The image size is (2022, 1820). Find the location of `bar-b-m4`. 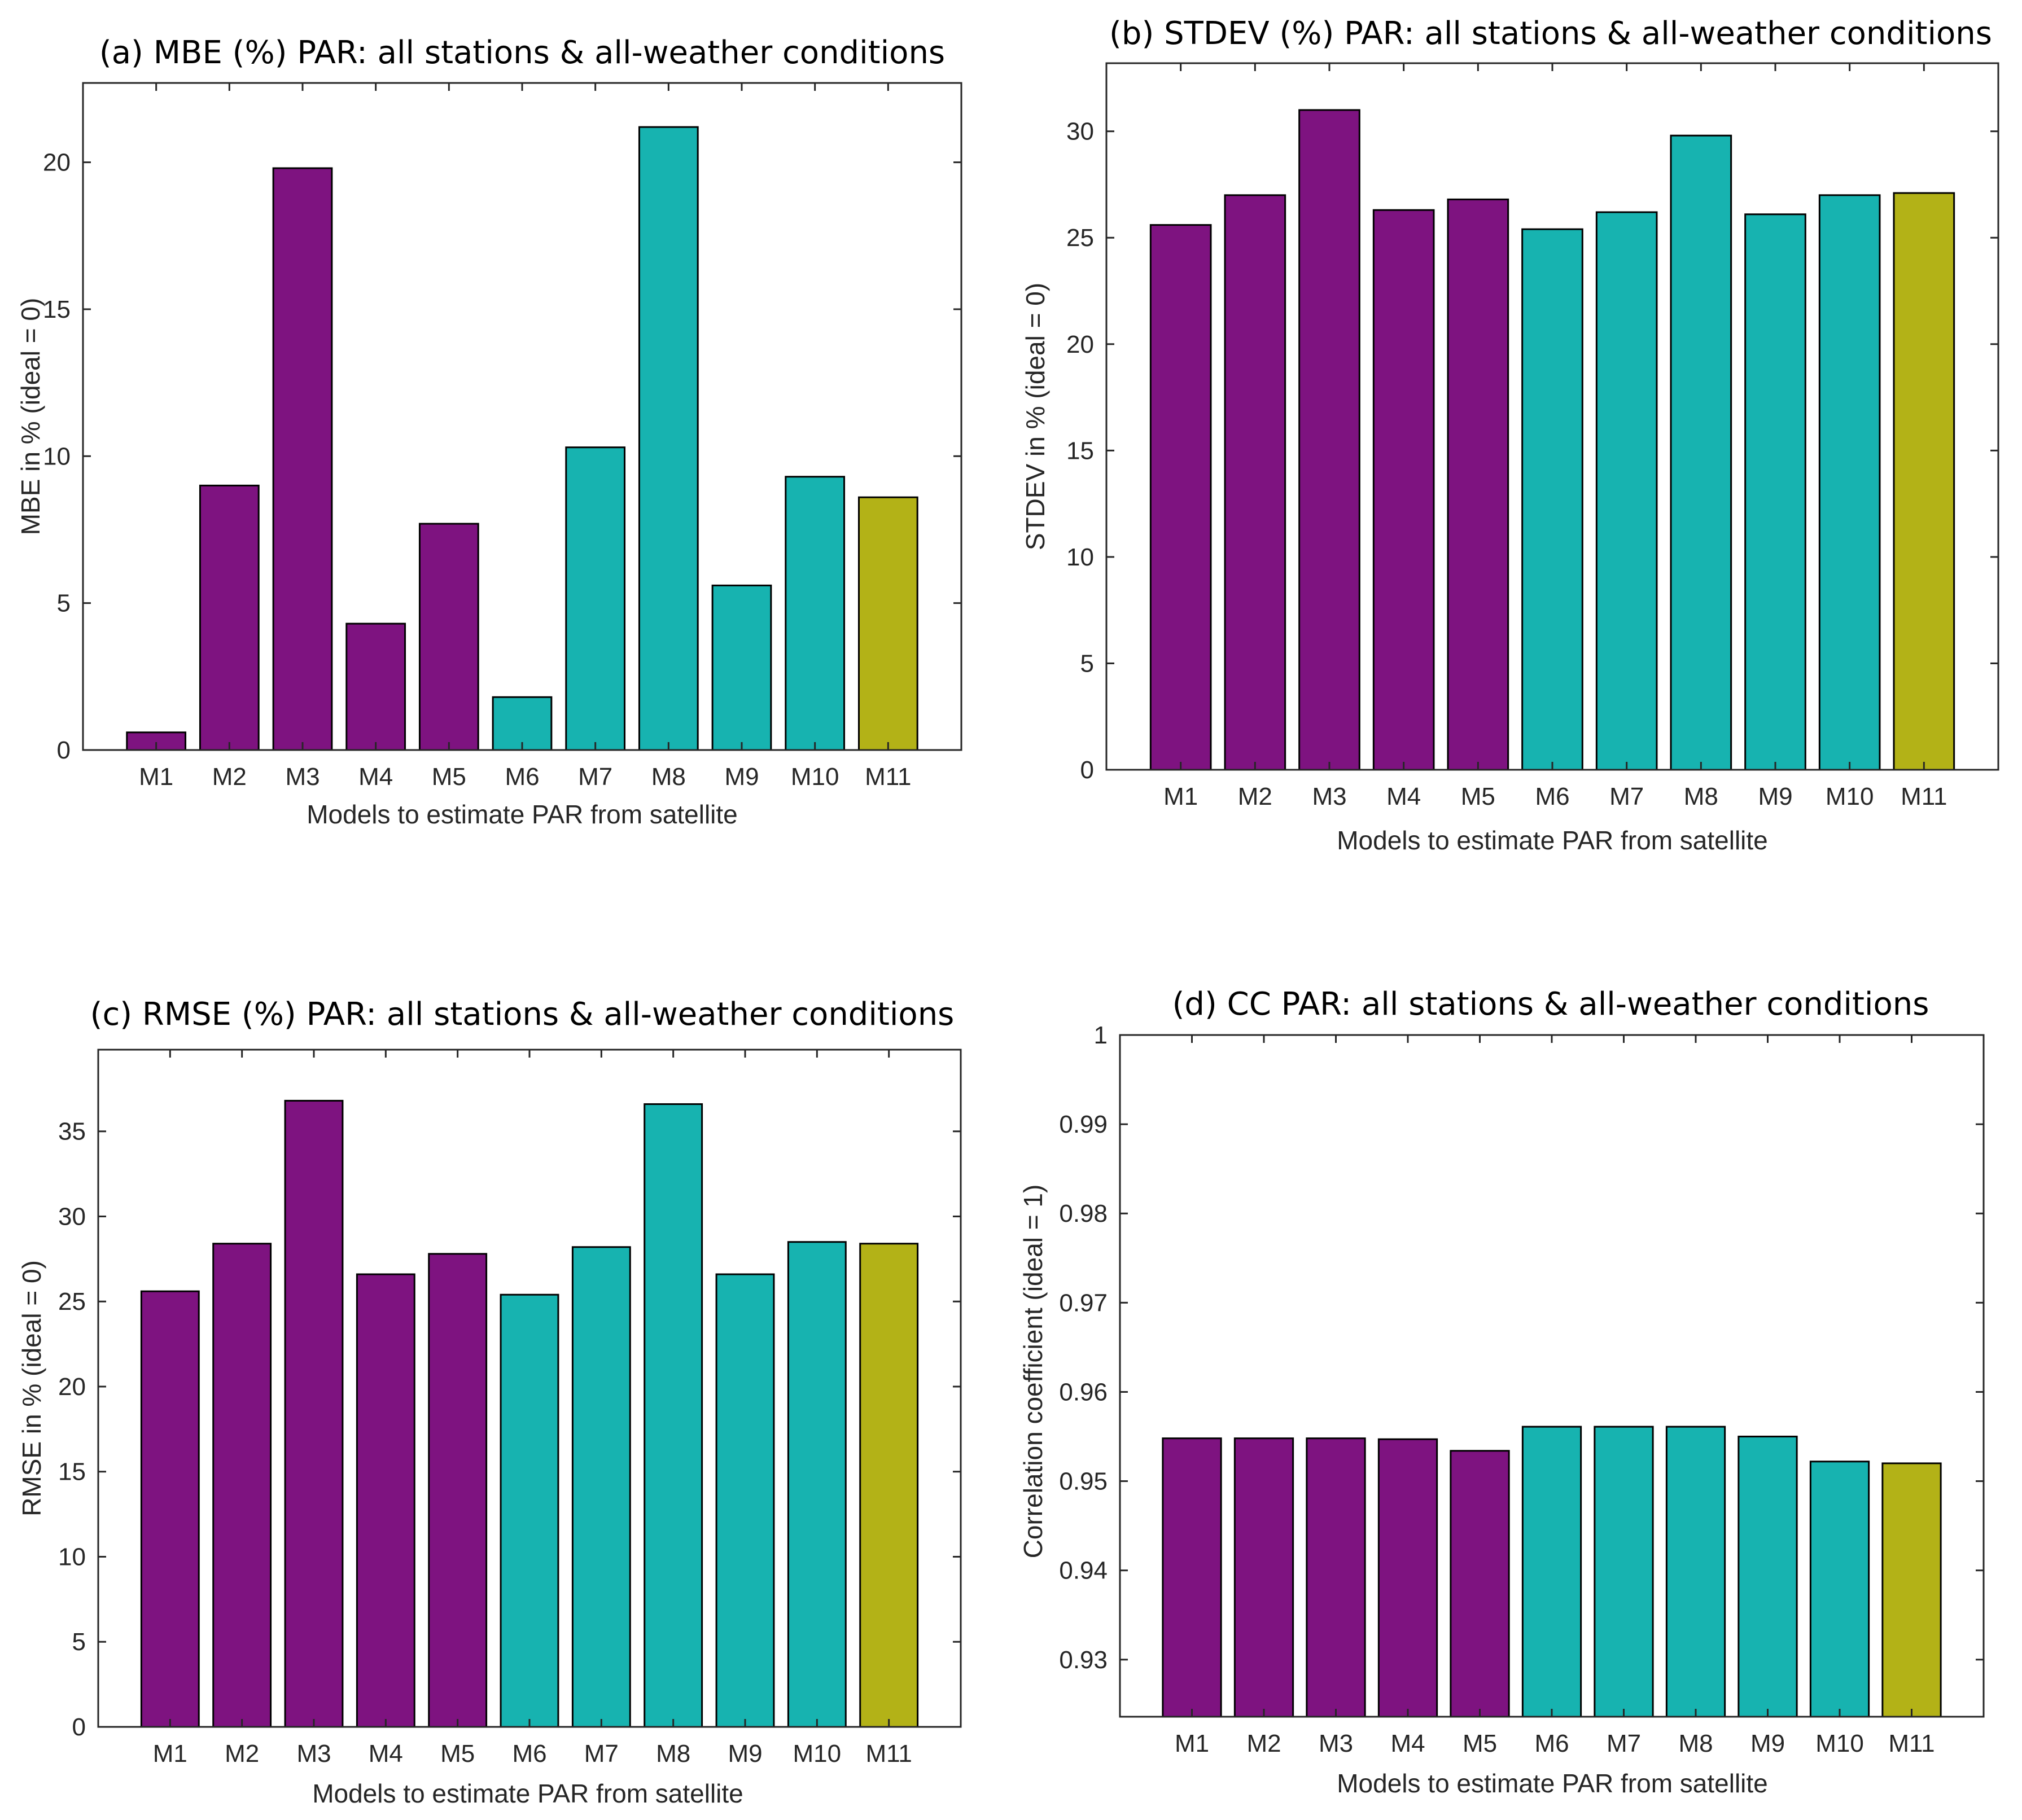

bar-b-m4 is located at coordinates (1403, 490).